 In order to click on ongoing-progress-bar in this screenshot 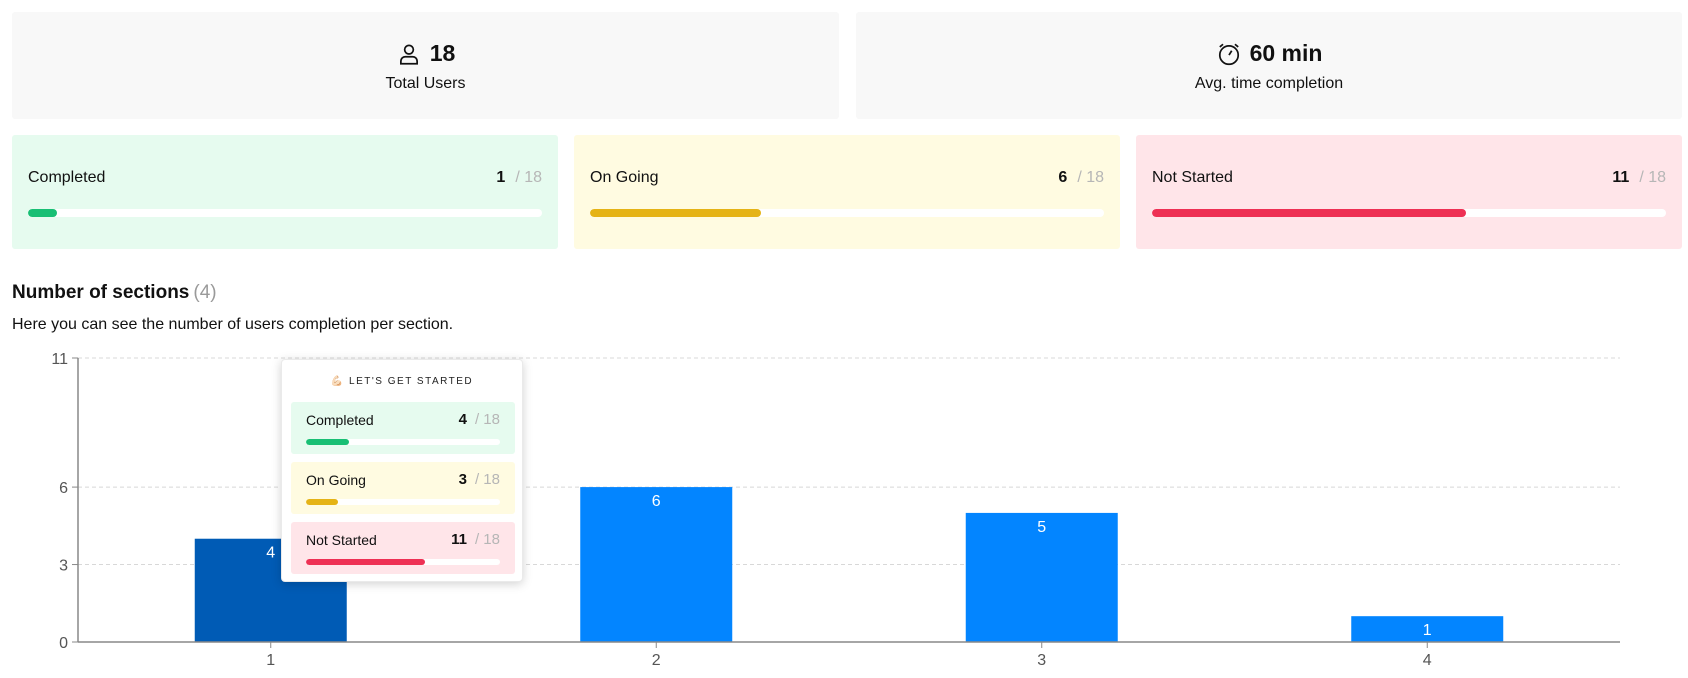, I will do `click(847, 213)`.